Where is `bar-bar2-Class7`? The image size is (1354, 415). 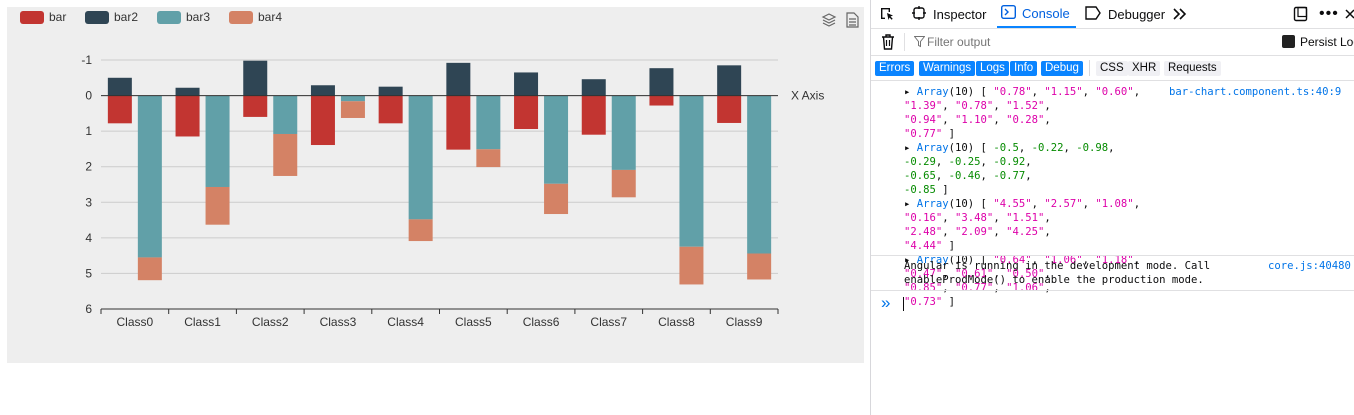 bar-bar2-Class7 is located at coordinates (593, 87).